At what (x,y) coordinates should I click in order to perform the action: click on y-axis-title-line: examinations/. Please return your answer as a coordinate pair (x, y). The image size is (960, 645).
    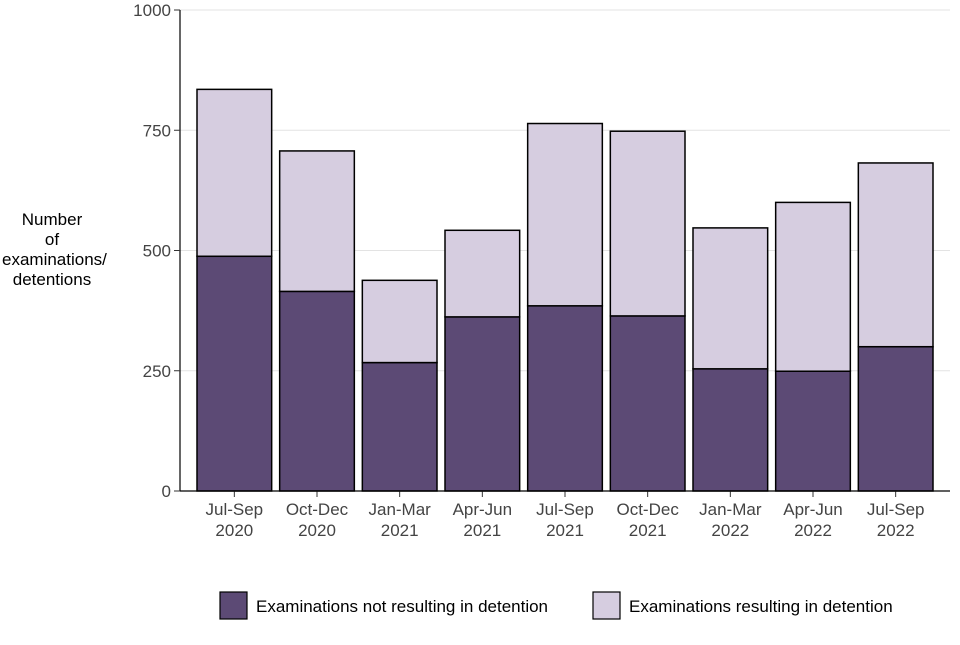
    Looking at the image, I should click on (54, 259).